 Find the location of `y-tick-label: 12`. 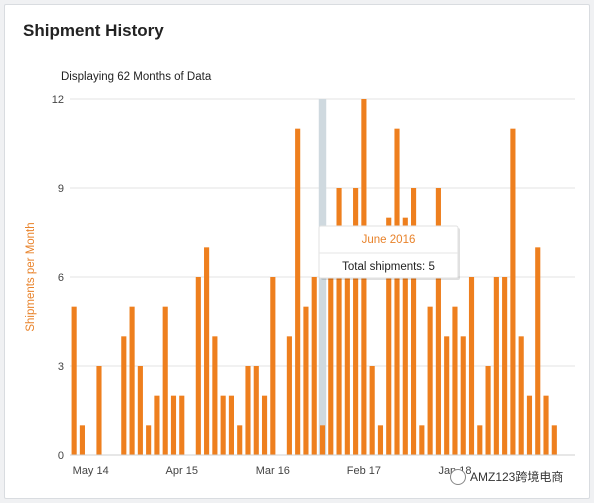

y-tick-label: 12 is located at coordinates (58, 100).